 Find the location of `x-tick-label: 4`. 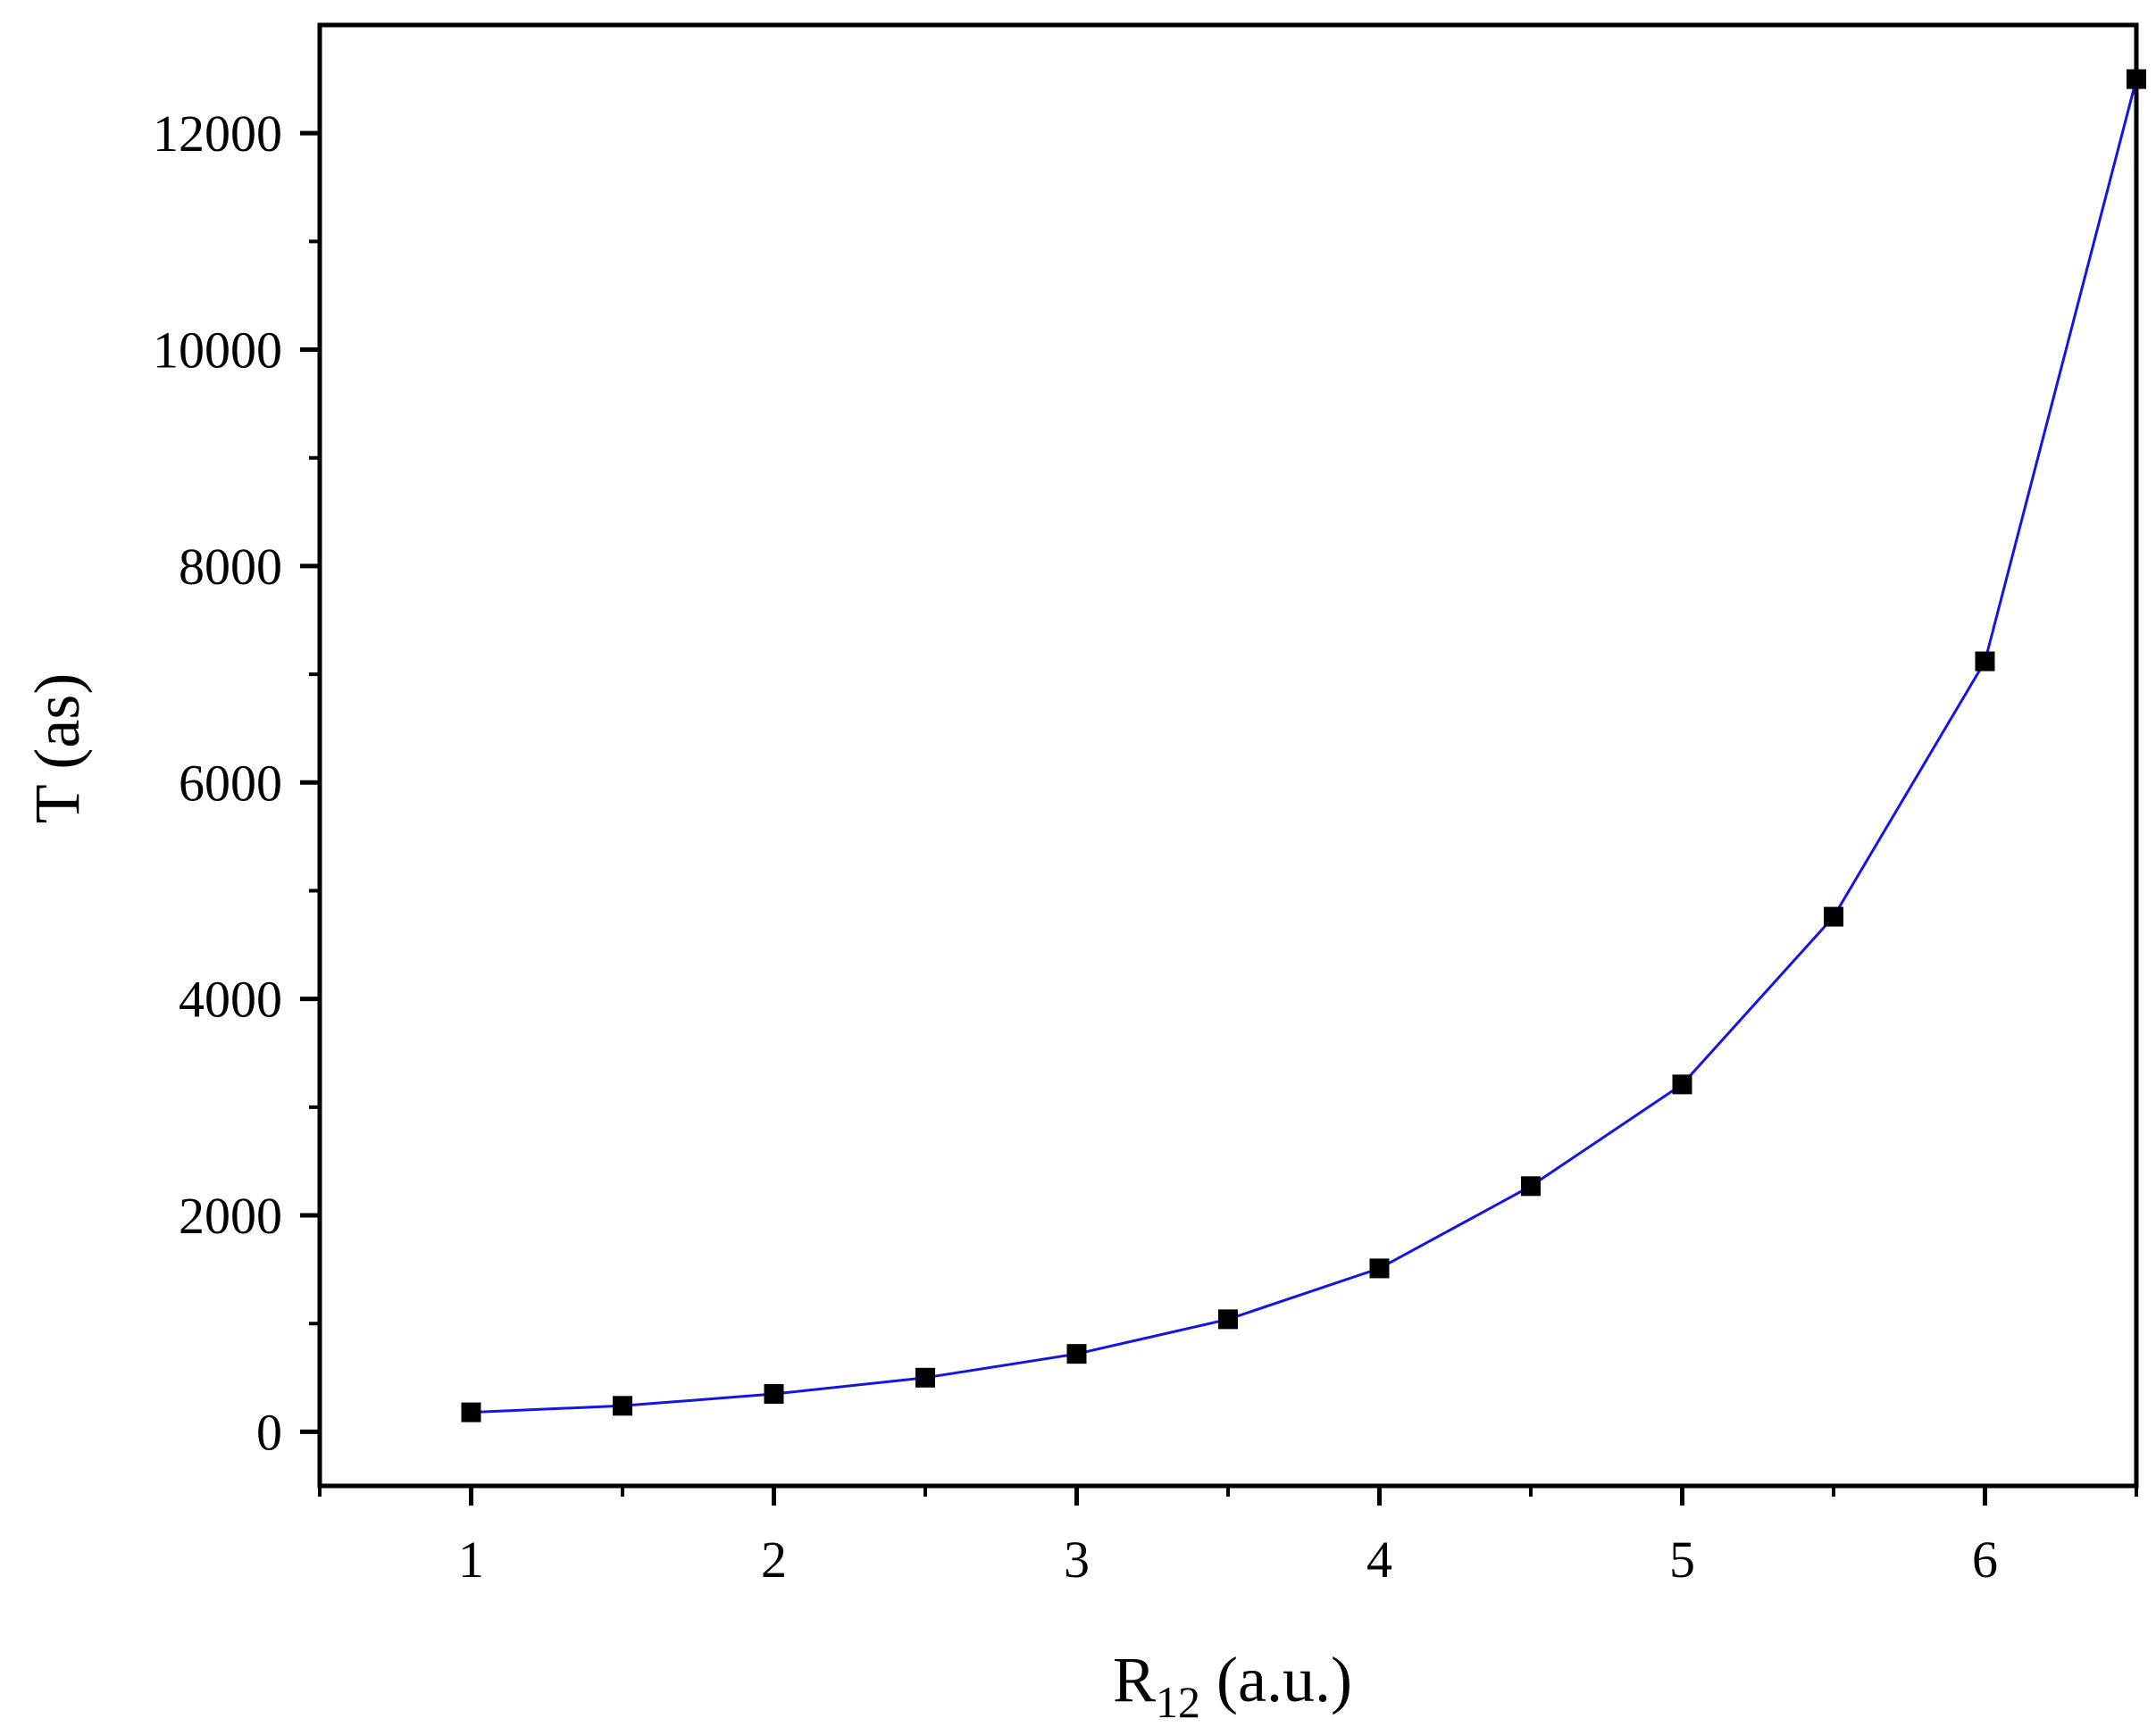

x-tick-label: 4 is located at coordinates (1379, 1560).